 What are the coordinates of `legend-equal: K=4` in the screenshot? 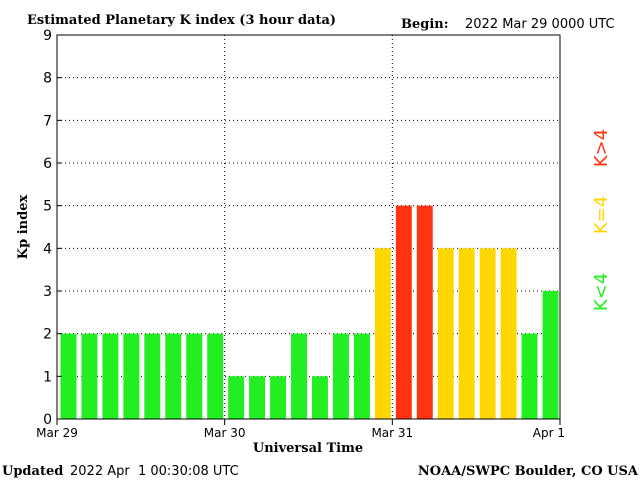 It's located at (601, 215).